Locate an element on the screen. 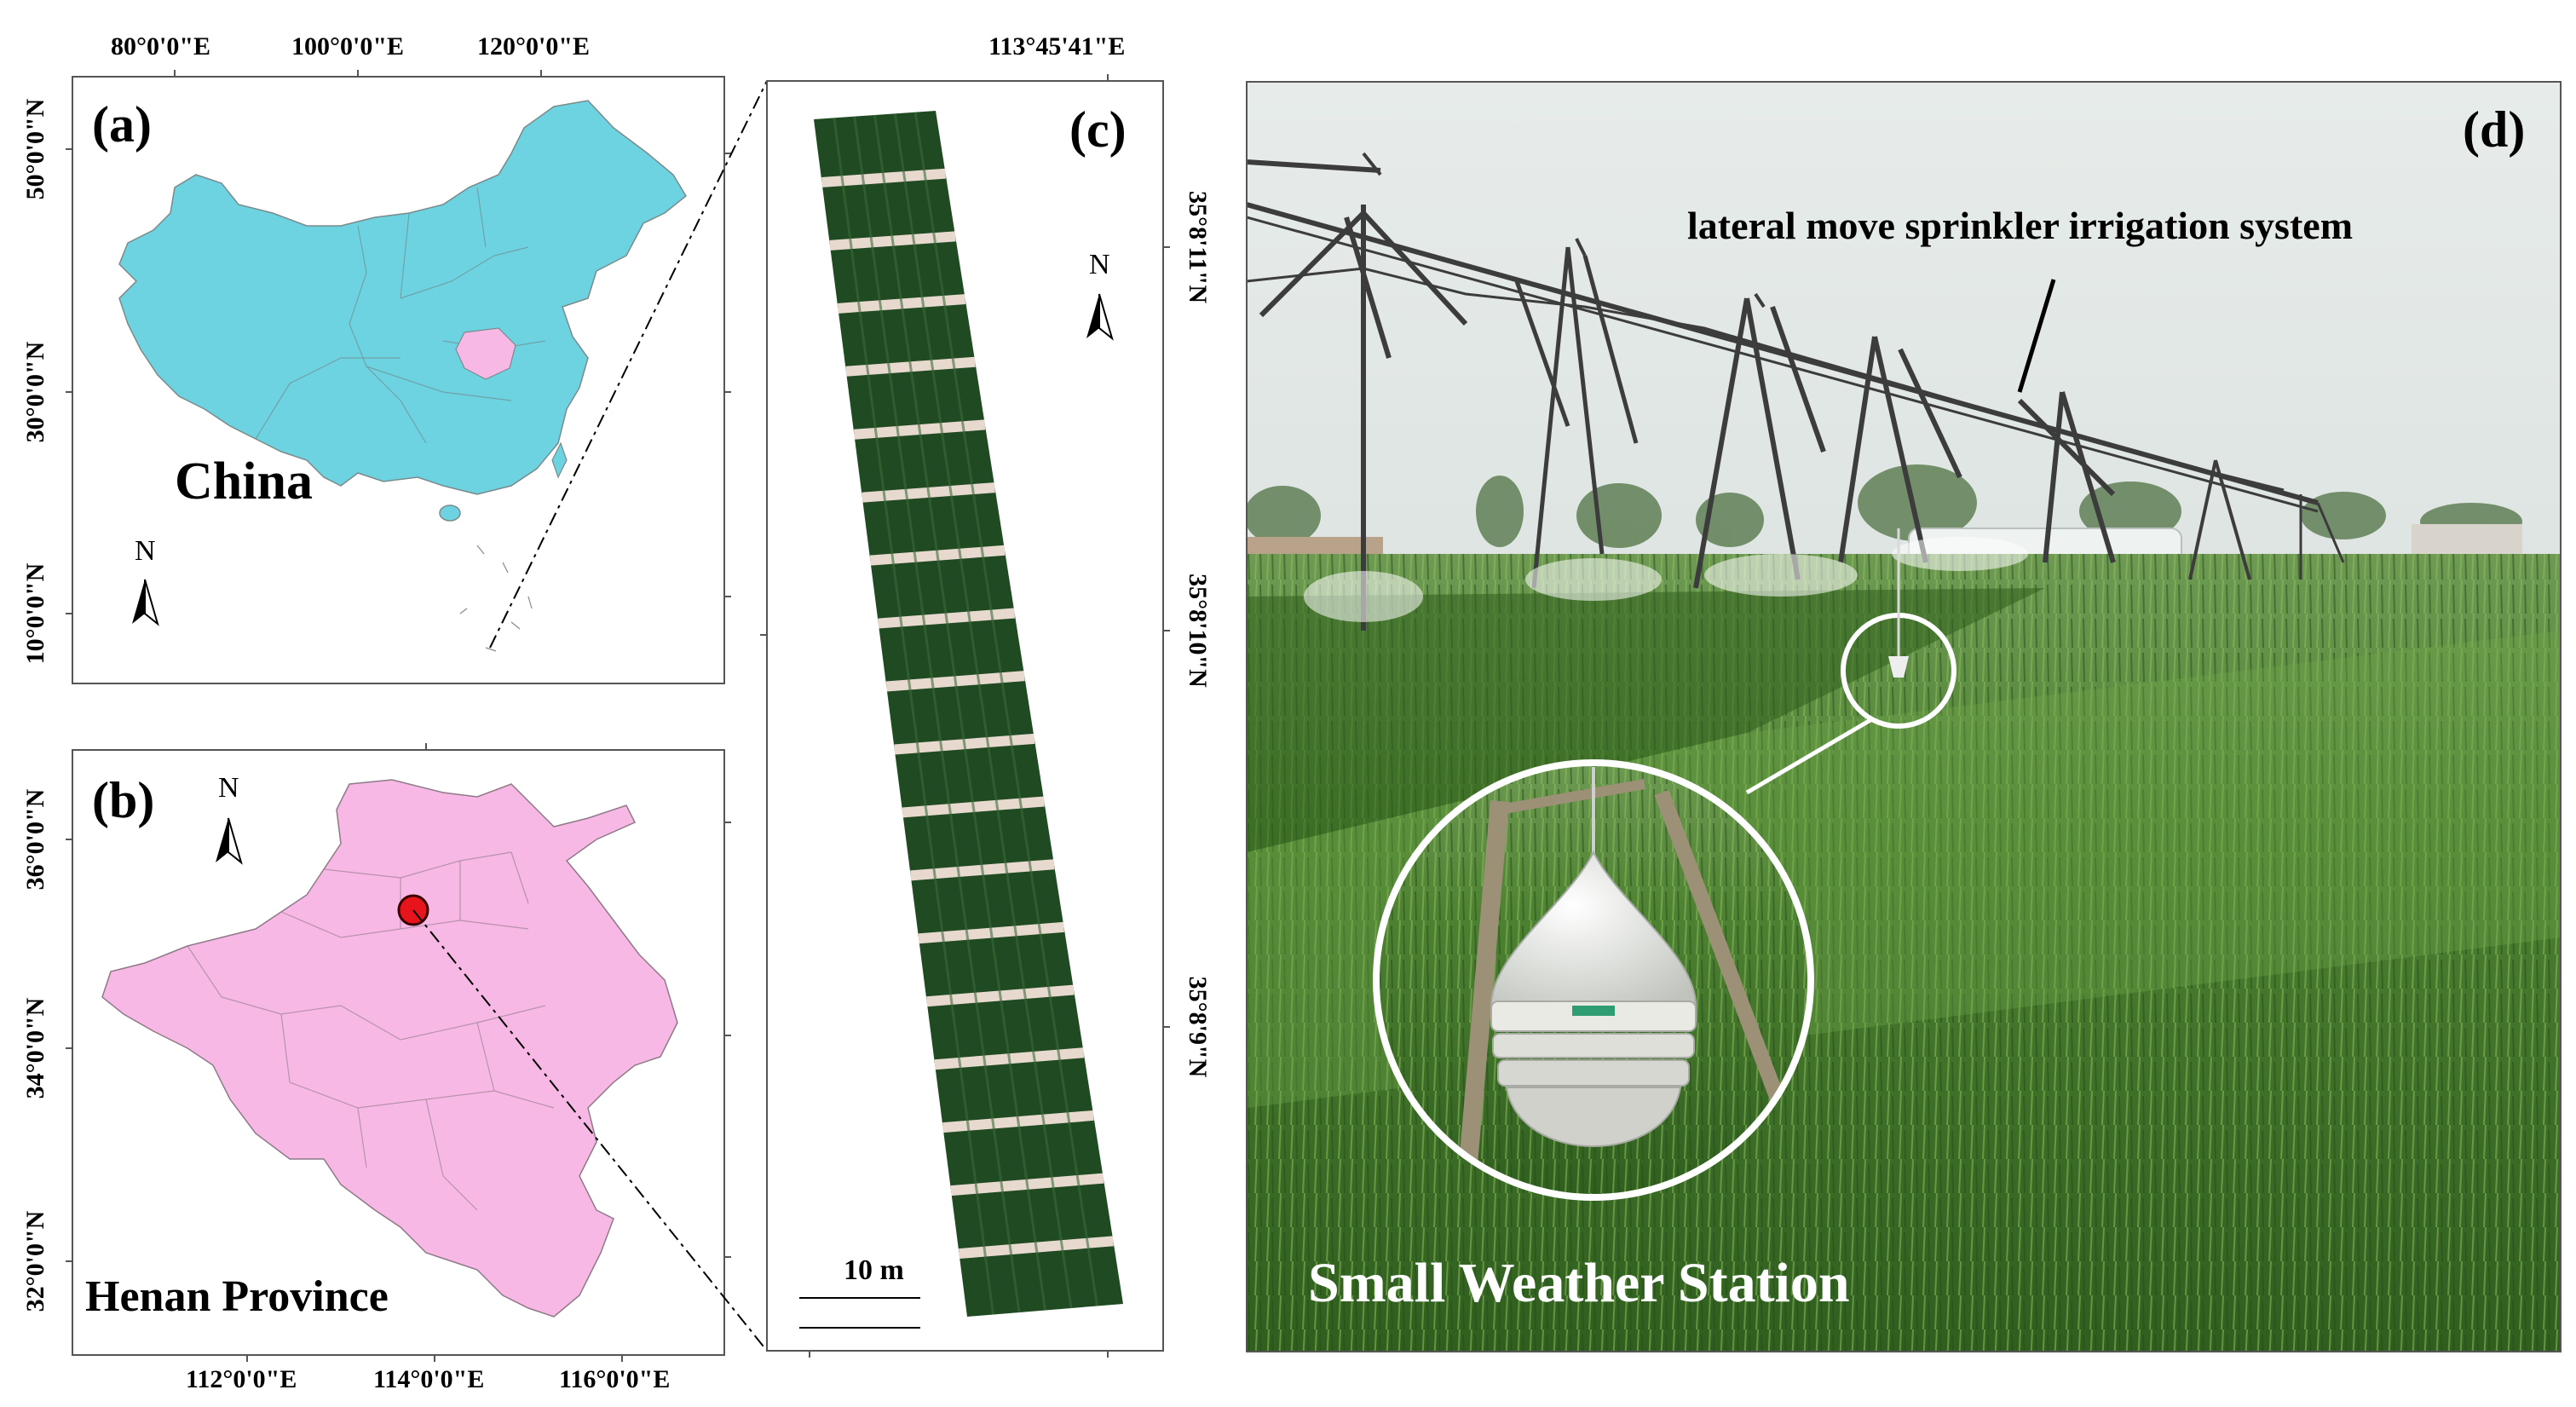  connector-line-b is located at coordinates (590, 1130).